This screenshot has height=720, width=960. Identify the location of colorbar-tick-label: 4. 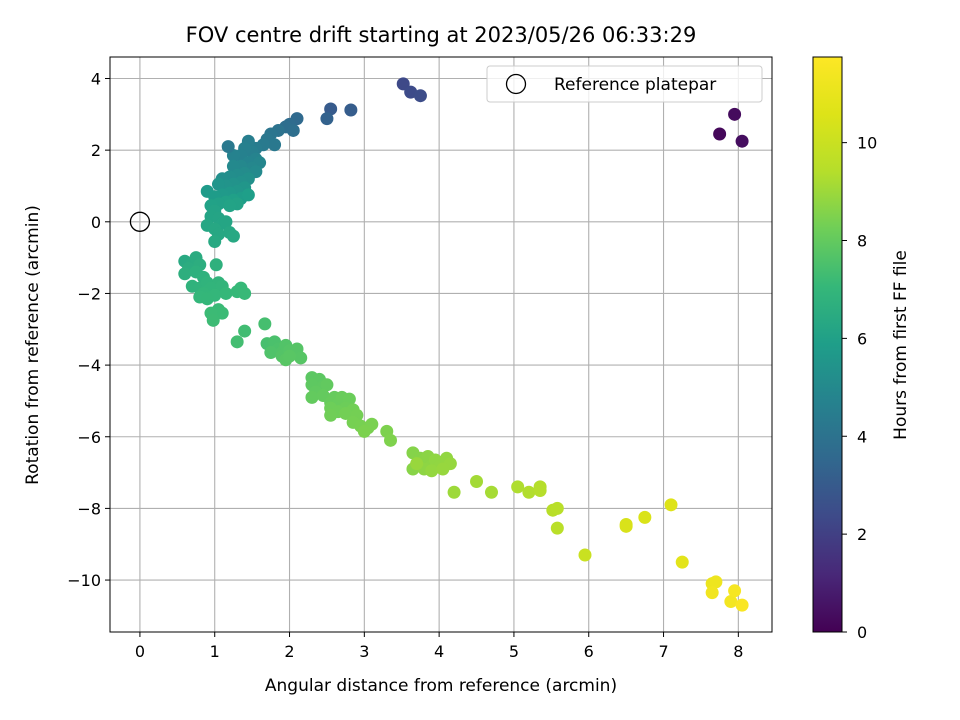
(862, 436).